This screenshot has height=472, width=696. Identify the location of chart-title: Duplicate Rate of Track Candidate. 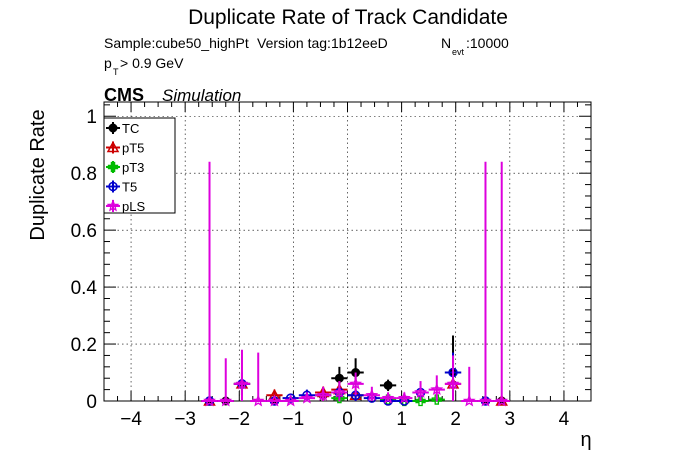
(348, 17).